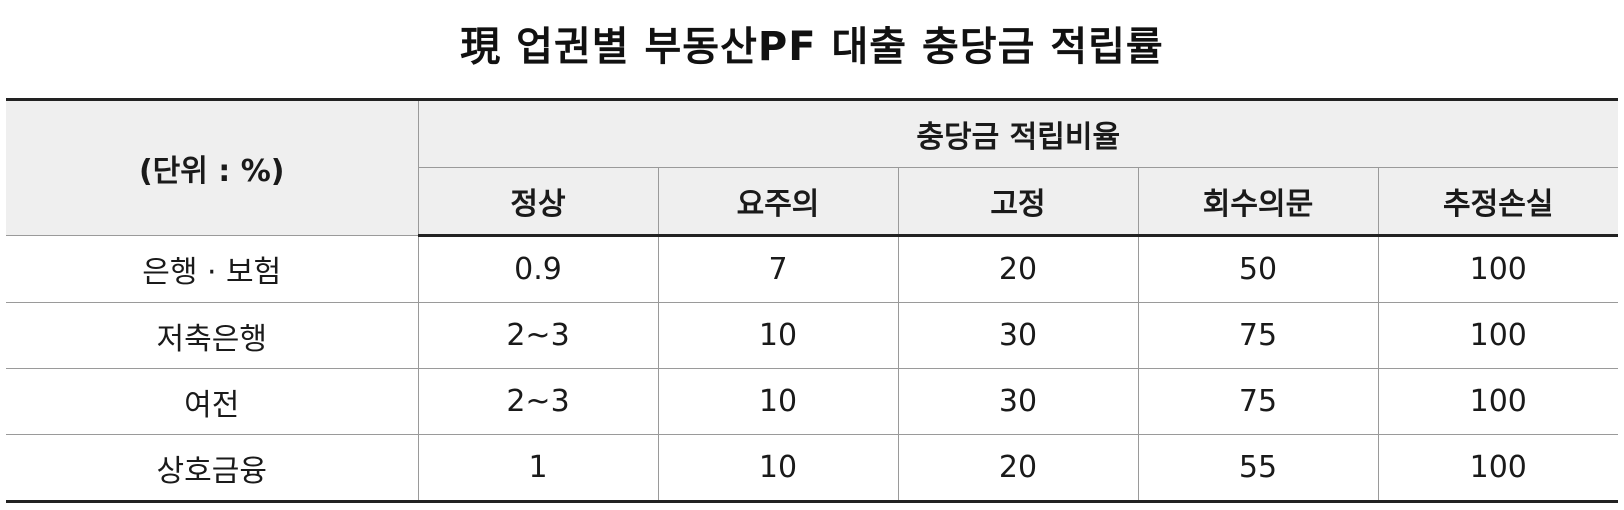 This screenshot has height=510, width=1624. I want to click on table-cell: 50, so click(1258, 269).